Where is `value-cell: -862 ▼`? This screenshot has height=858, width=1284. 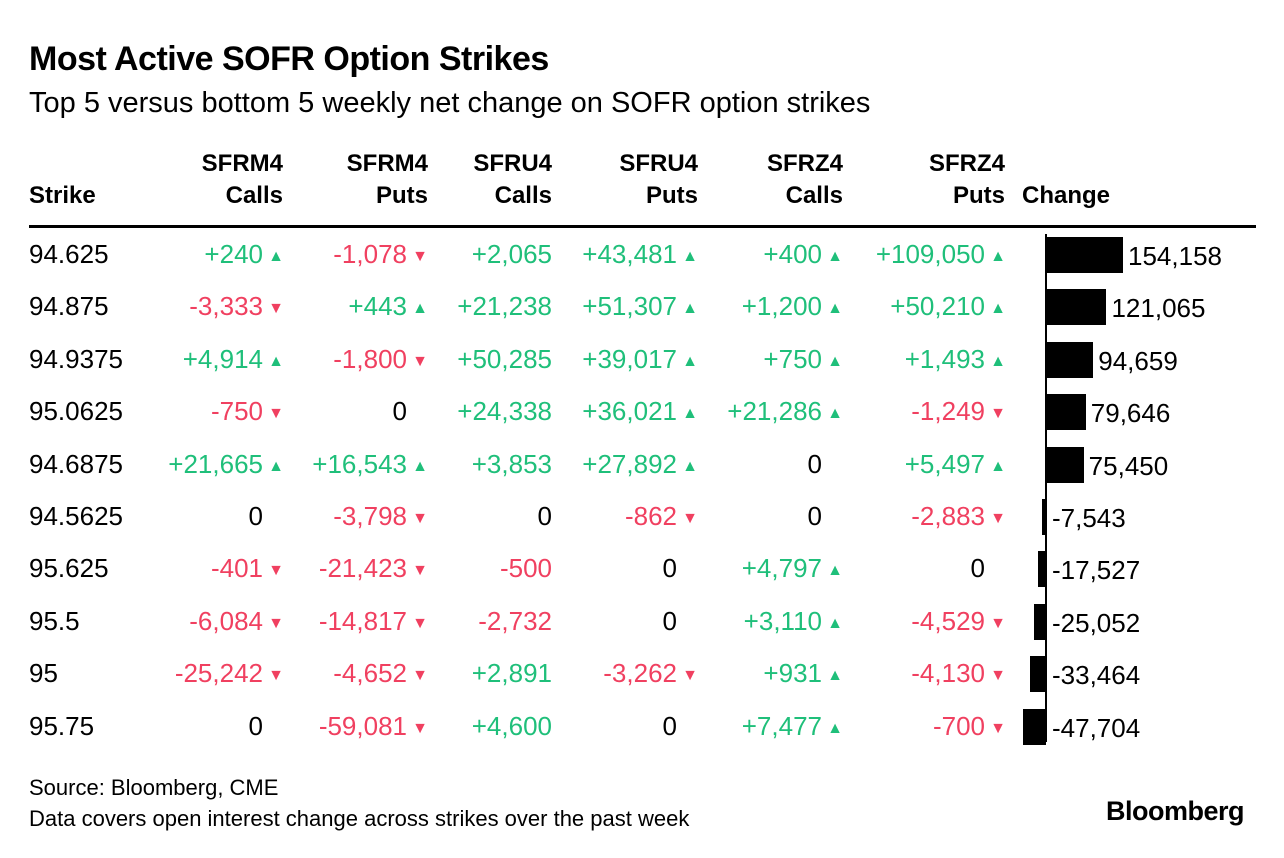 value-cell: -862 ▼ is located at coordinates (626, 516).